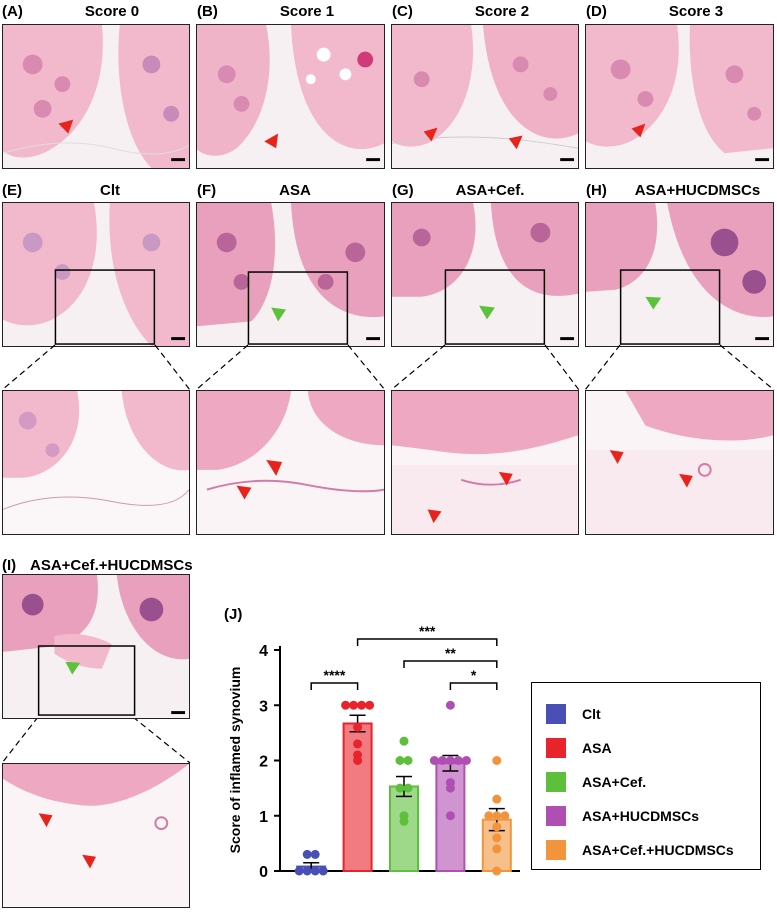  I want to click on legend-label: Clt, so click(591, 714).